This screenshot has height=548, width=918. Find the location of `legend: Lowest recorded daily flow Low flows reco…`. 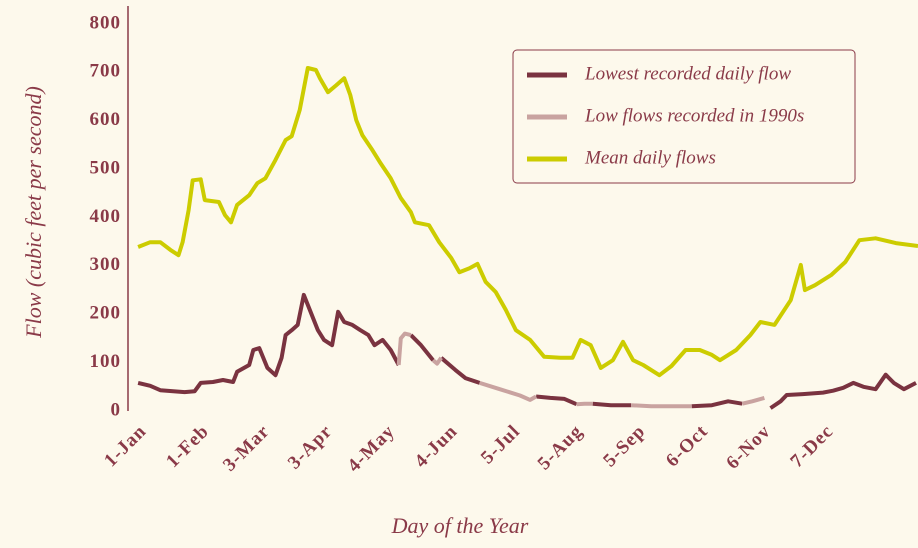

legend: Lowest recorded daily flow Low flows reco… is located at coordinates (684, 116).